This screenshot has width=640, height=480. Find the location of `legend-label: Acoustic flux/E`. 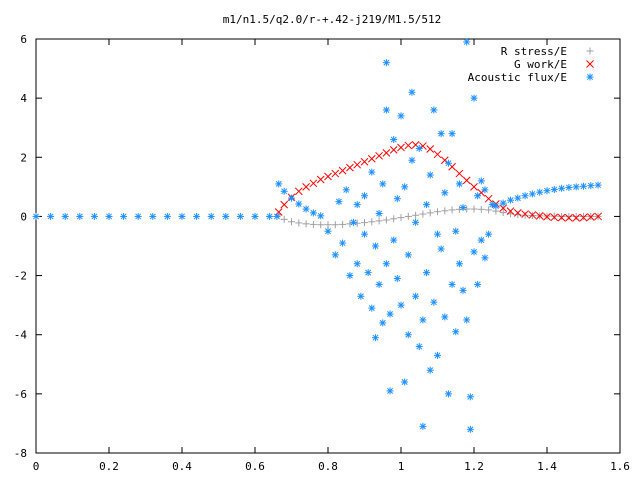

legend-label: Acoustic flux/E is located at coordinates (517, 77).